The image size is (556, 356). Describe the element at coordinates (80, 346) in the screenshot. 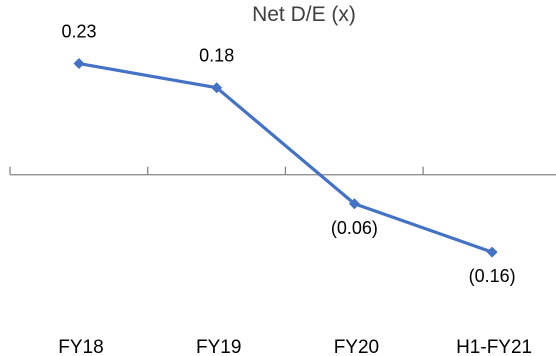

I see `x-tick-label: FY18` at that location.